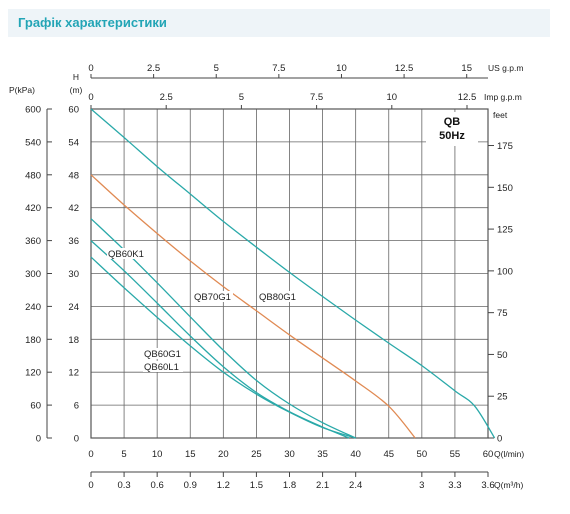  What do you see at coordinates (502, 397) in the screenshot?
I see `tick-label-feet: 25` at bounding box center [502, 397].